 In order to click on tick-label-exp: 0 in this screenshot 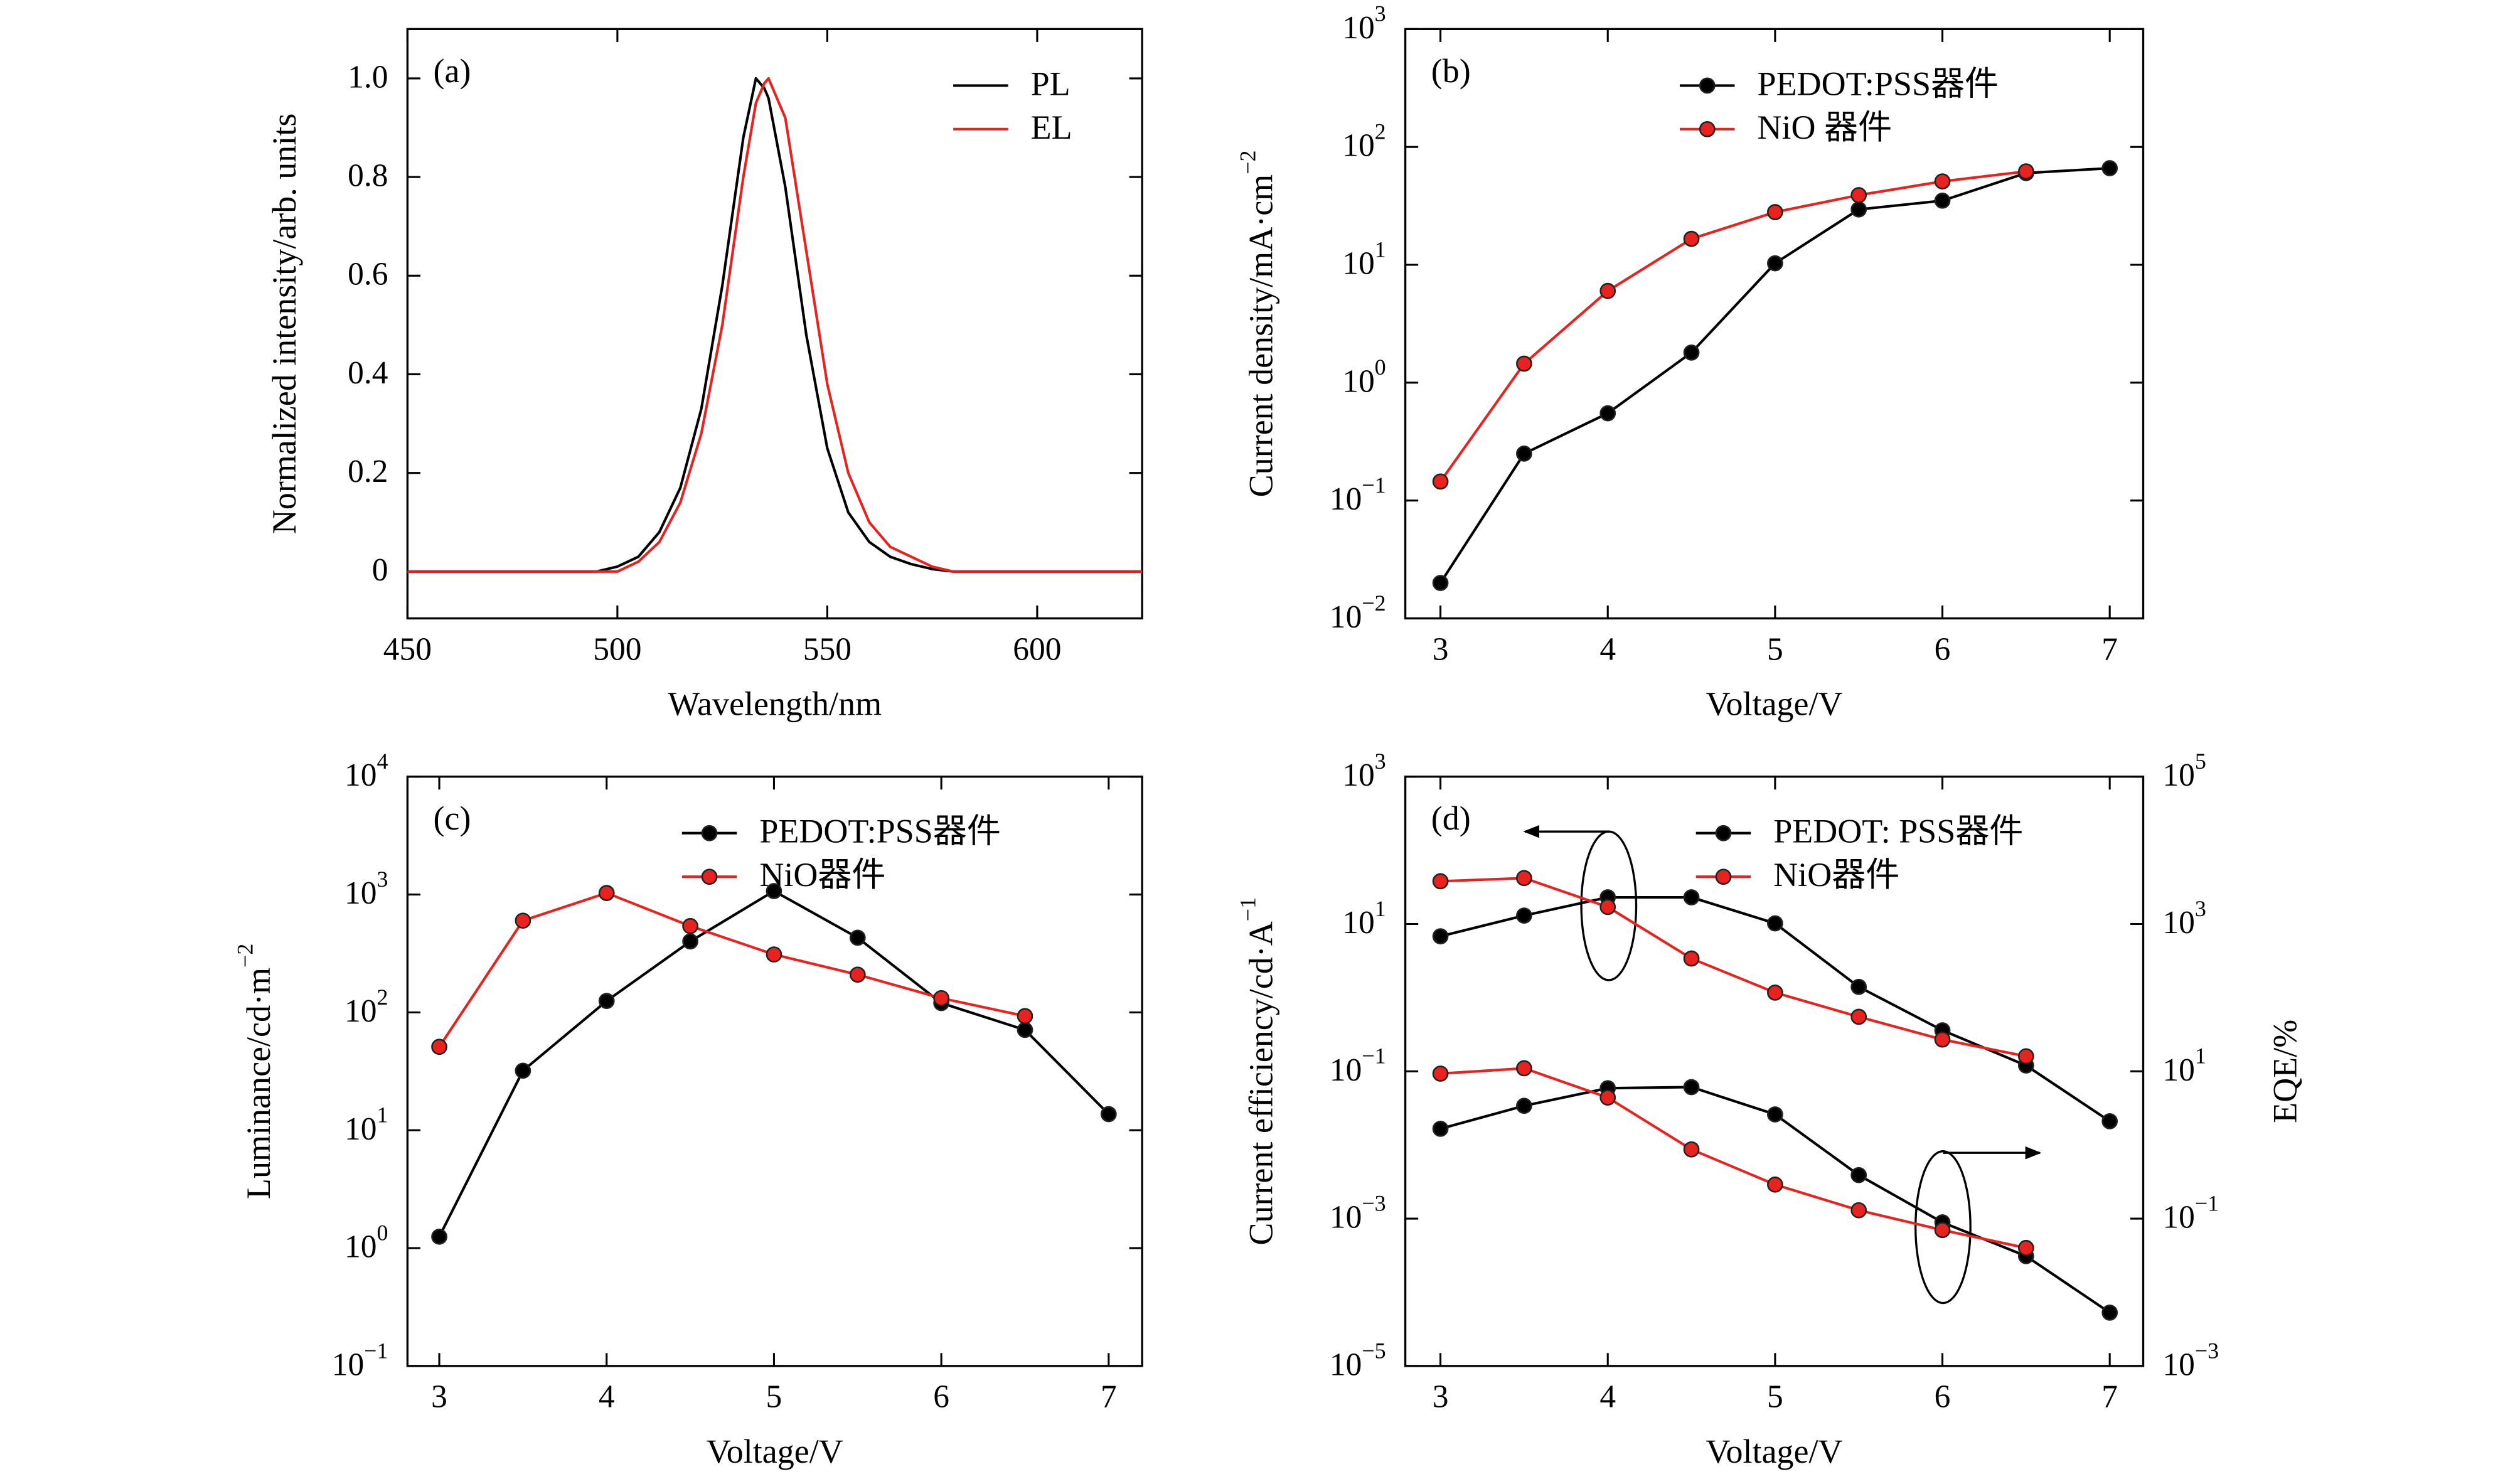, I will do `click(382, 1233)`.